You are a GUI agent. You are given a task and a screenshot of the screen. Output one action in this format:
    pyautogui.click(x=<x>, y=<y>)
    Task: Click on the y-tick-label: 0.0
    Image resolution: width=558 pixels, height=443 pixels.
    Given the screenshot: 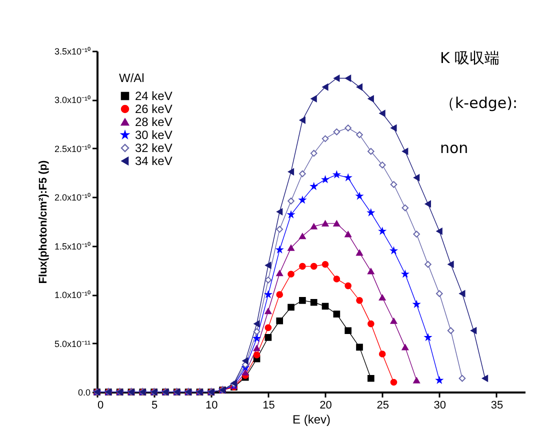 What is the action you would take?
    pyautogui.click(x=84, y=393)
    